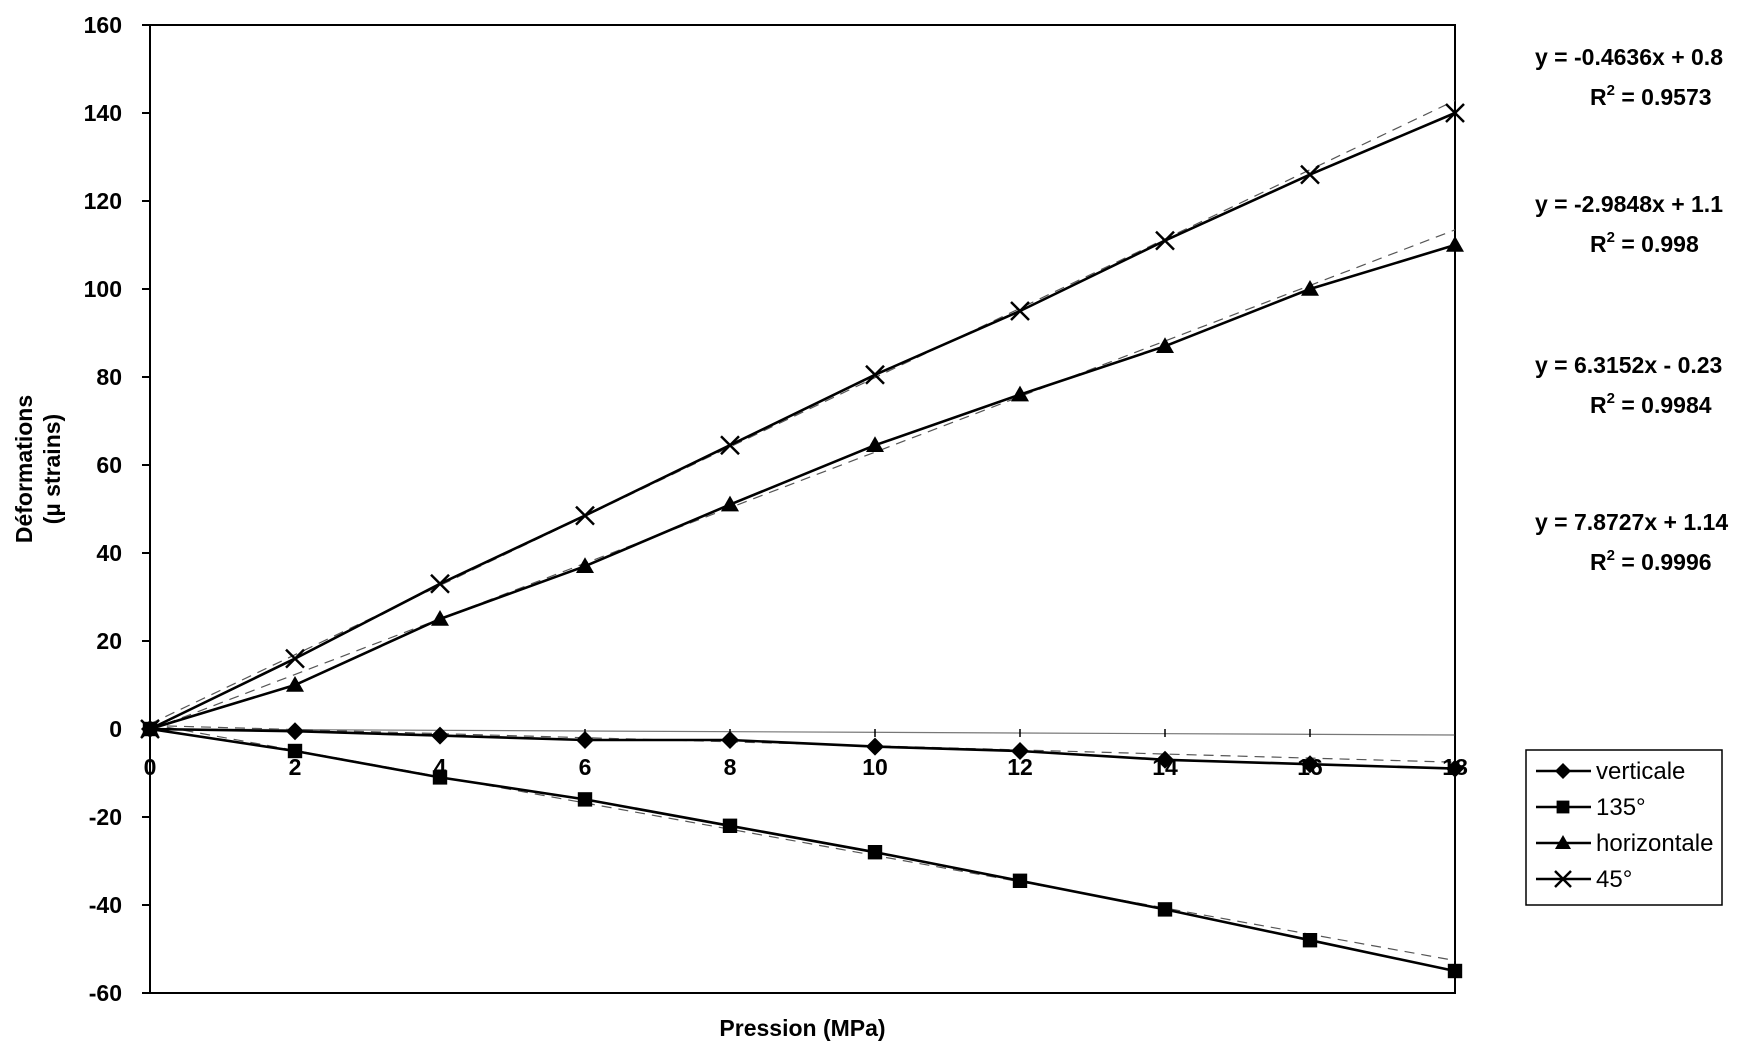  I want to click on x-tick-label: 16, so click(1310, 767).